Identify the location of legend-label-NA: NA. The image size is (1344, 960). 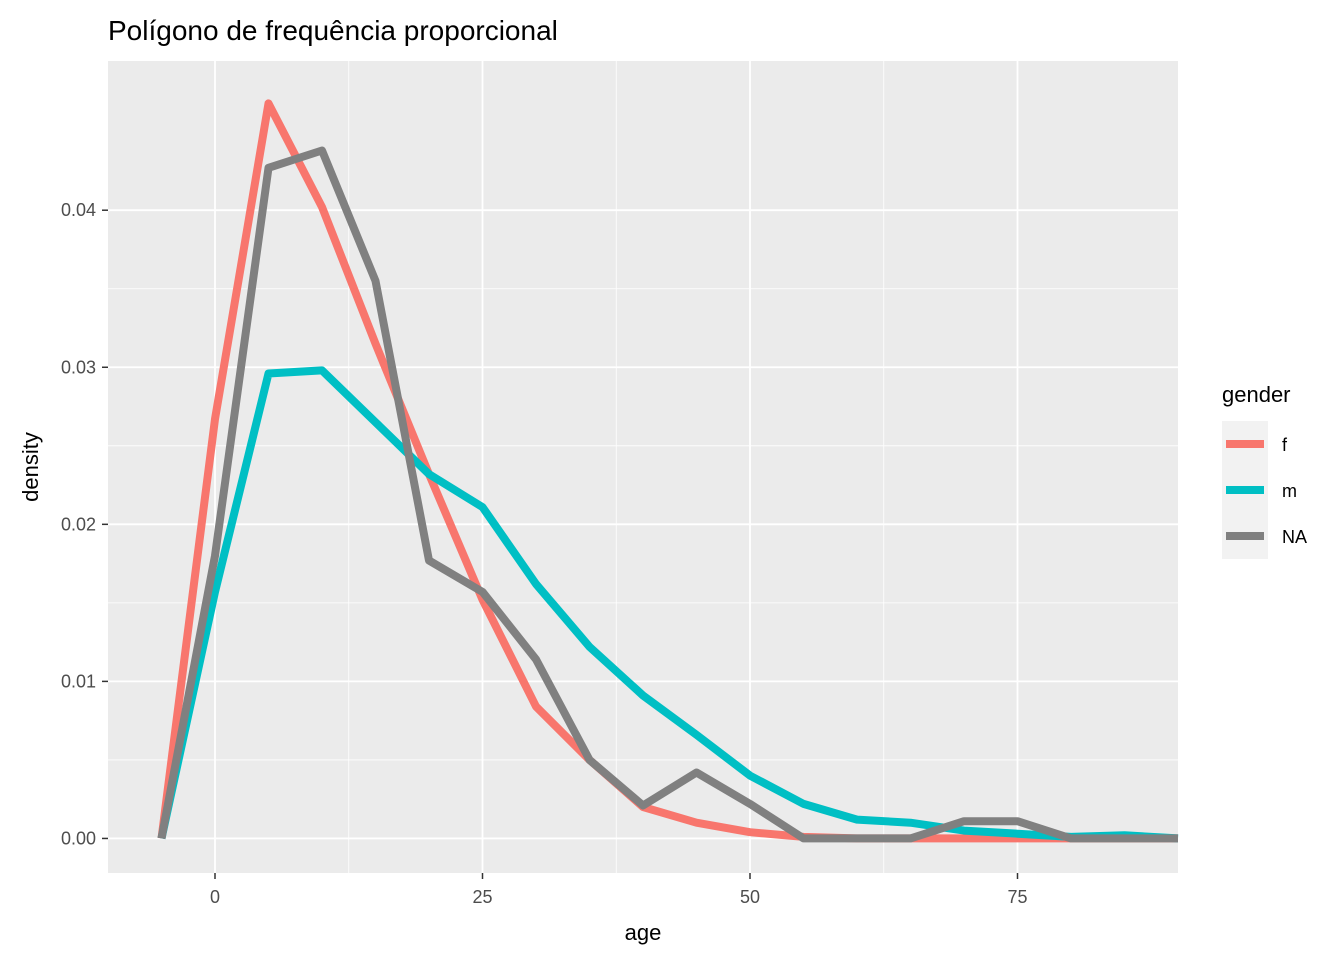
(1294, 537).